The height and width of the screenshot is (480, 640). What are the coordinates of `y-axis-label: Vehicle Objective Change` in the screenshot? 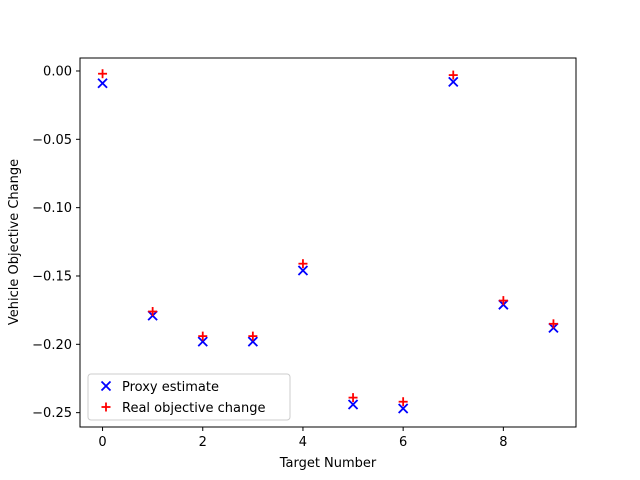 It's located at (14, 242).